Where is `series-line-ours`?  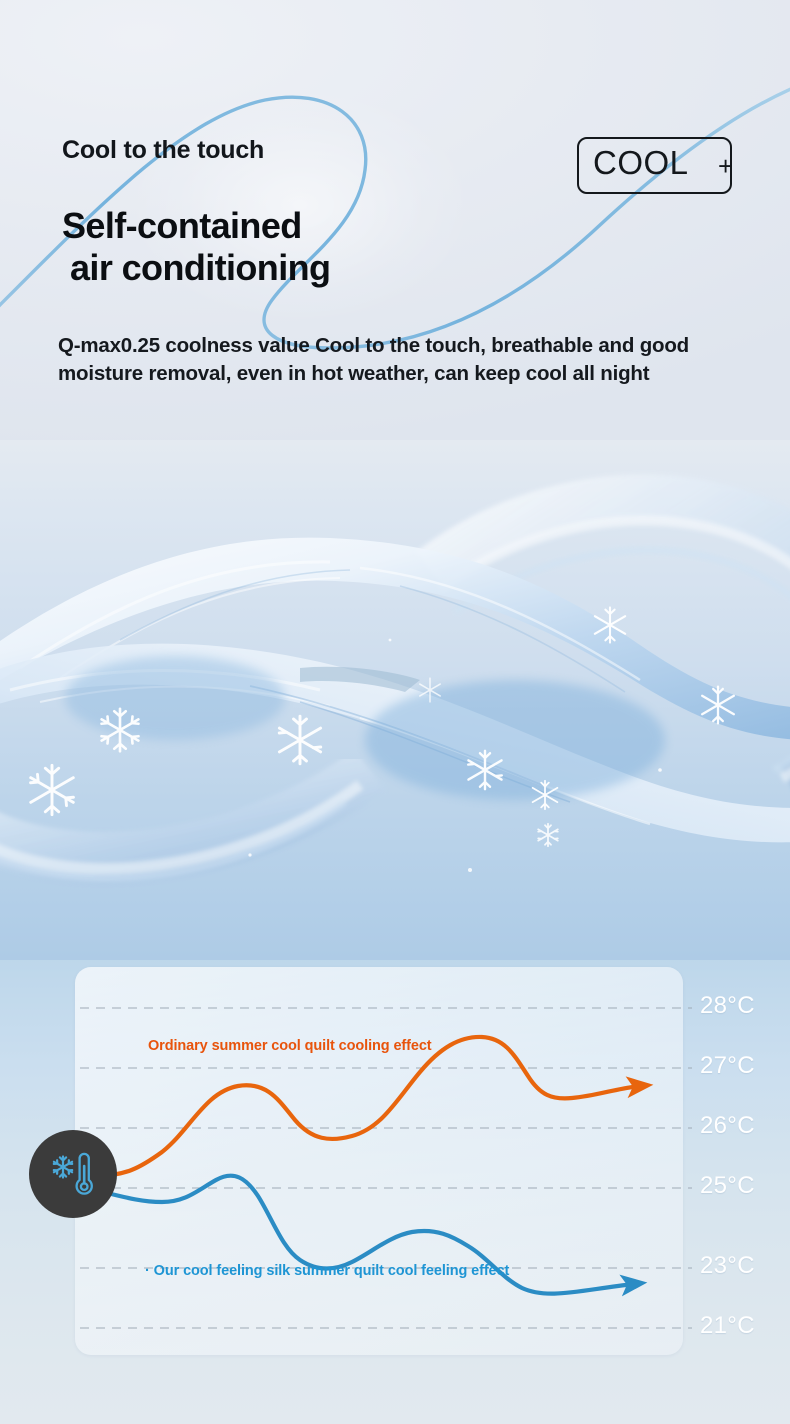
series-line-ours is located at coordinates (370, 1235).